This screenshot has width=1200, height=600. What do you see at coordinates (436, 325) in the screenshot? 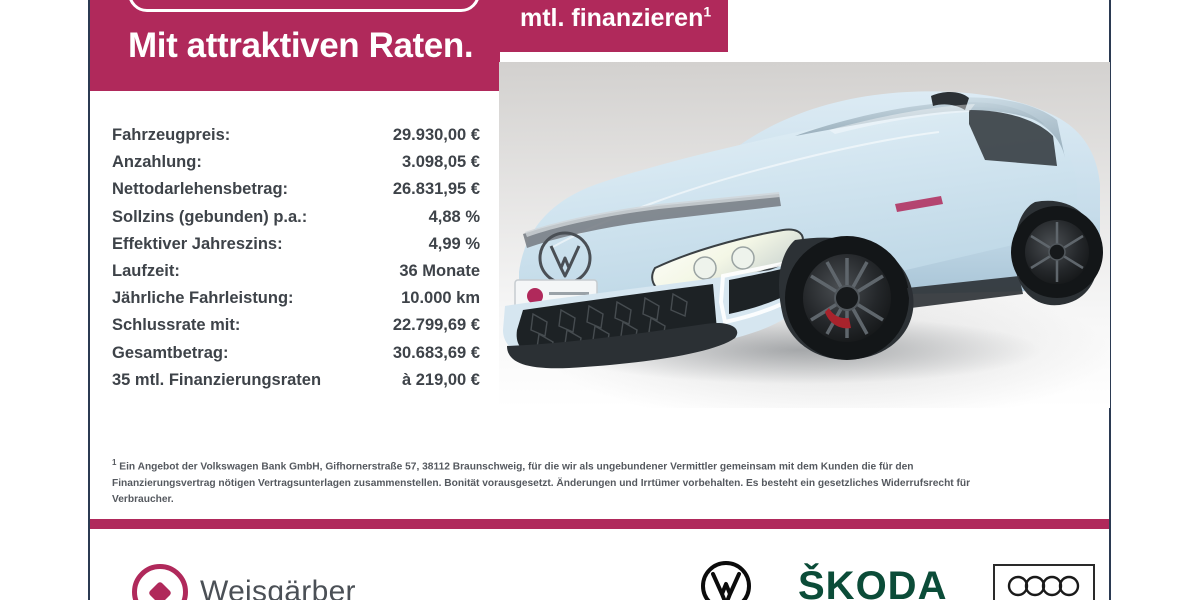
I see `row-value: 22.799,69 €` at bounding box center [436, 325].